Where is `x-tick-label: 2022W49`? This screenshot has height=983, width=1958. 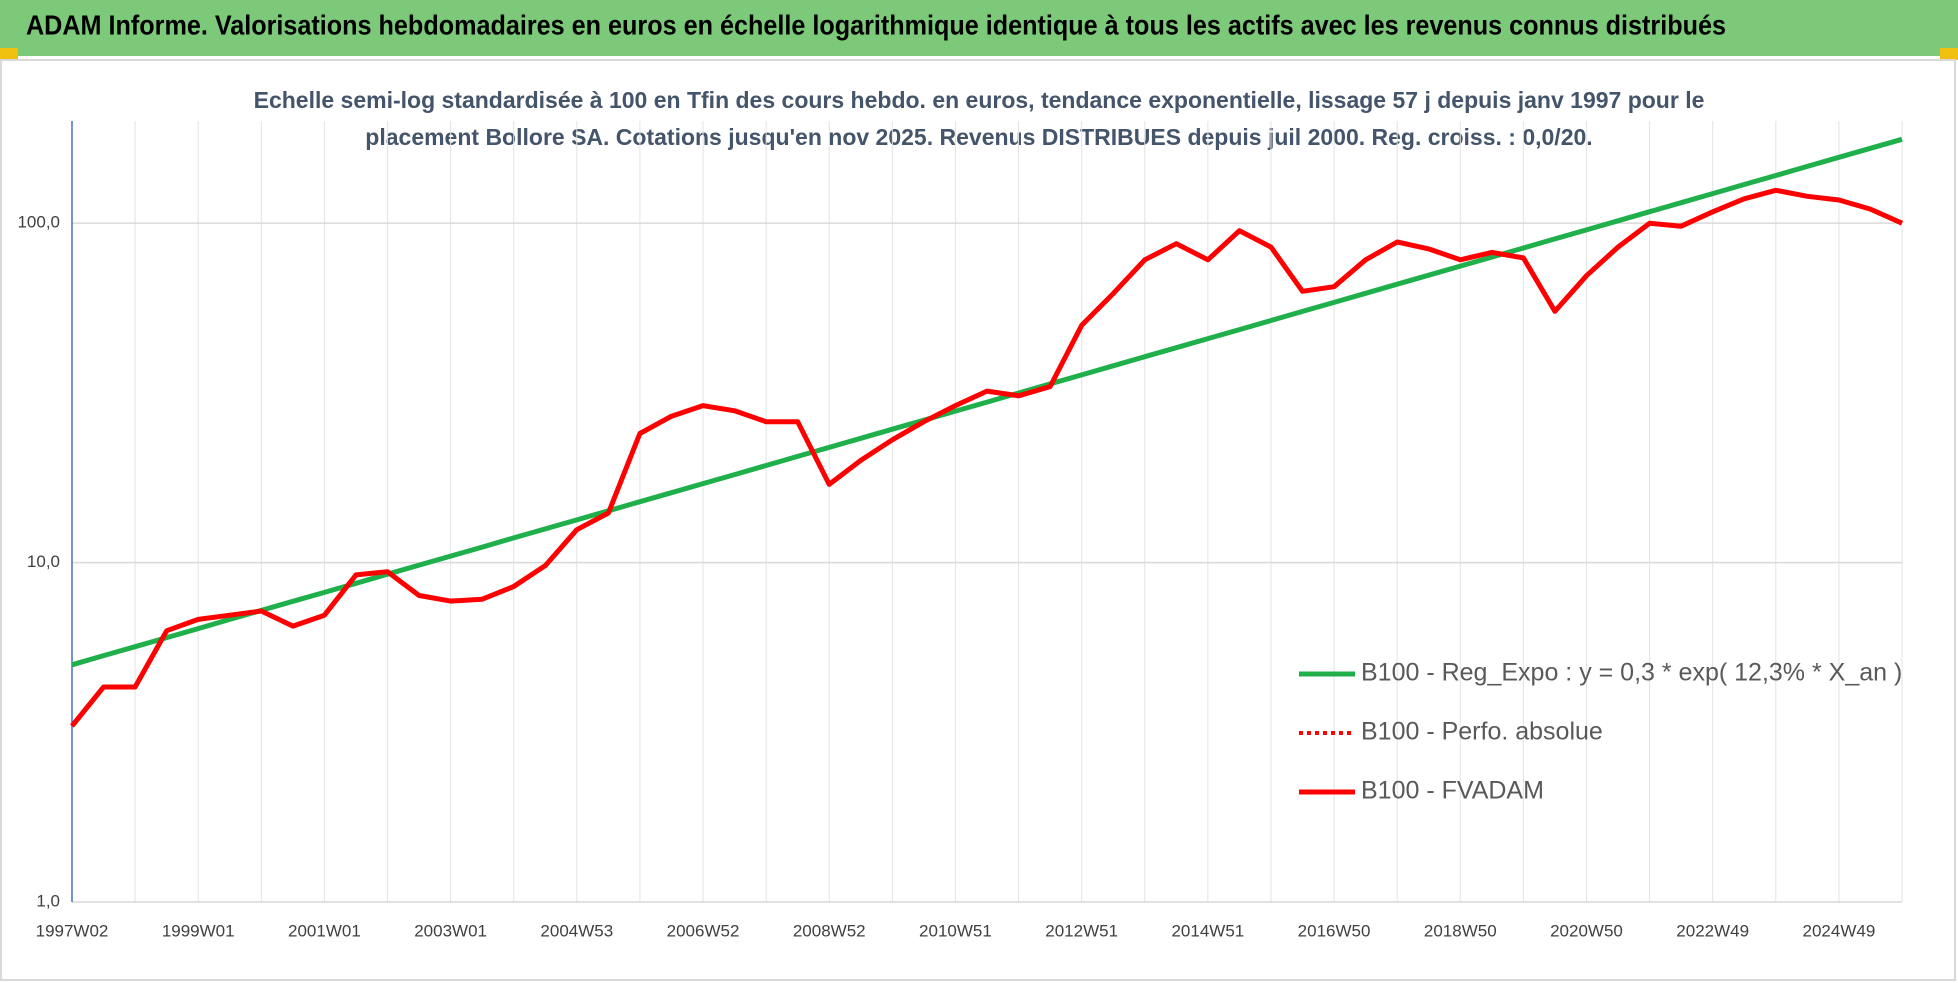 x-tick-label: 2022W49 is located at coordinates (1712, 930).